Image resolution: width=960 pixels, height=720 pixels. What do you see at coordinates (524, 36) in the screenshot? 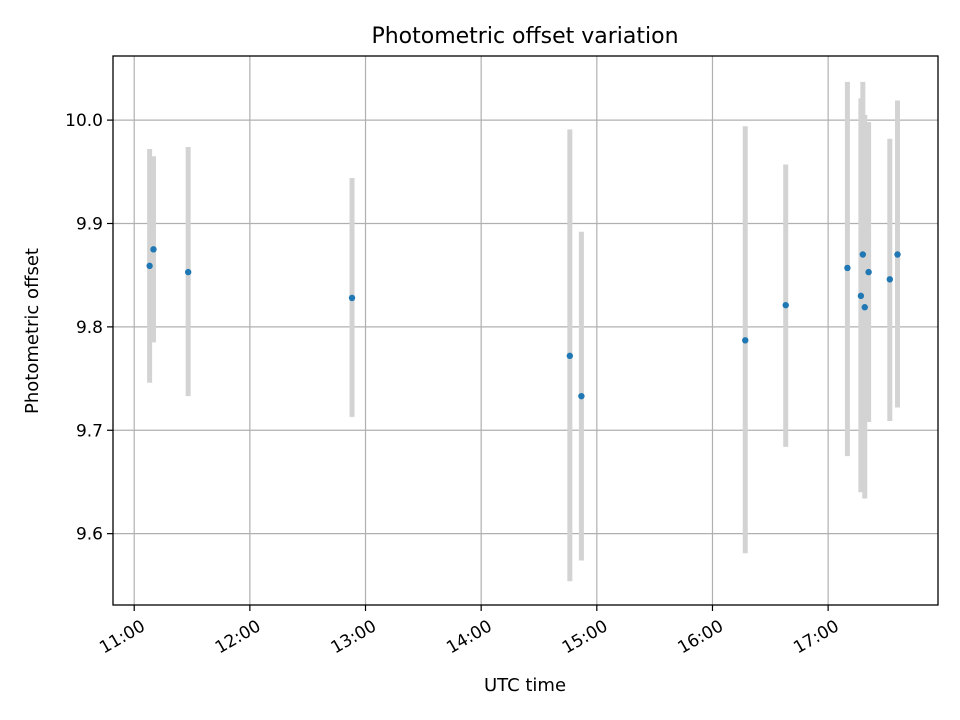
I see `chart-title: Photometric offset variation` at bounding box center [524, 36].